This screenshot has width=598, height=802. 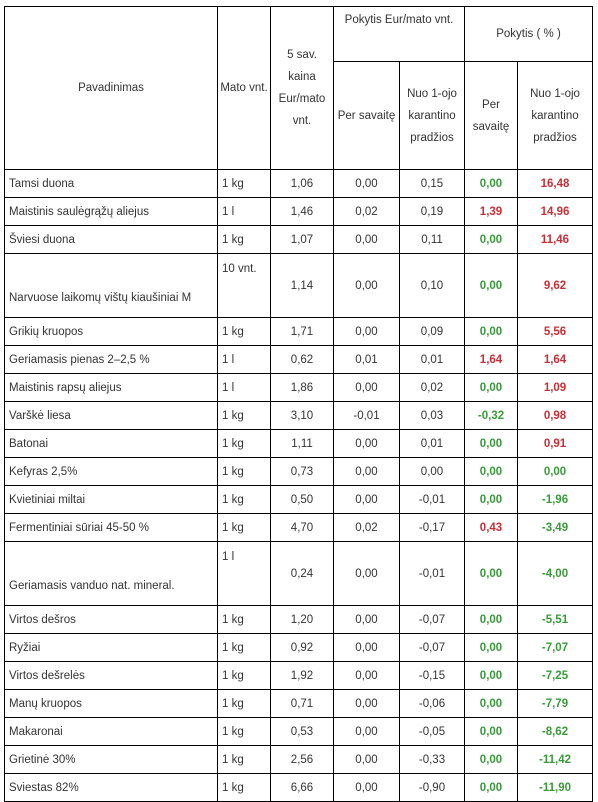 What do you see at coordinates (111, 703) in the screenshot?
I see `product-name: Manų kruopos` at bounding box center [111, 703].